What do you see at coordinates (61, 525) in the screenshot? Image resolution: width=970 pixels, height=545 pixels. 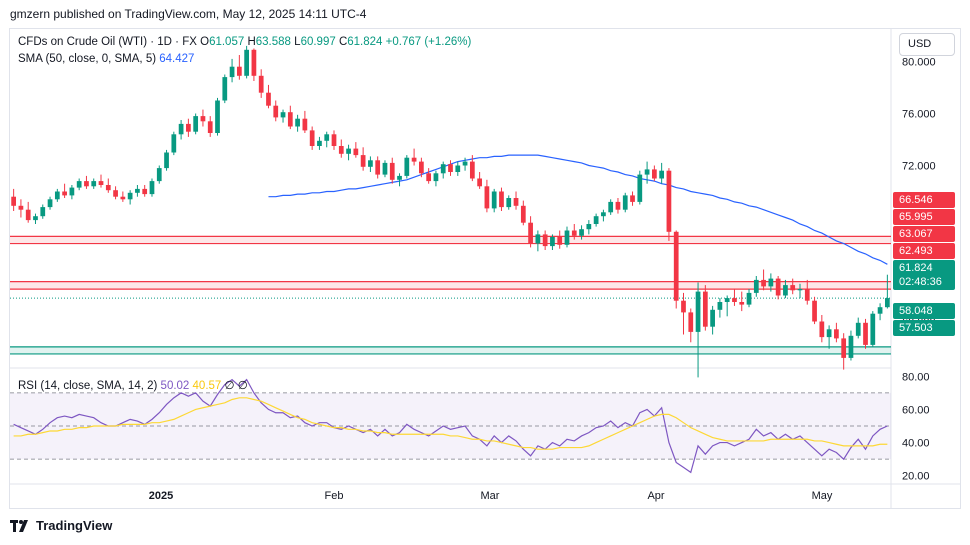 I see `tradingview-logo: TradingView` at bounding box center [61, 525].